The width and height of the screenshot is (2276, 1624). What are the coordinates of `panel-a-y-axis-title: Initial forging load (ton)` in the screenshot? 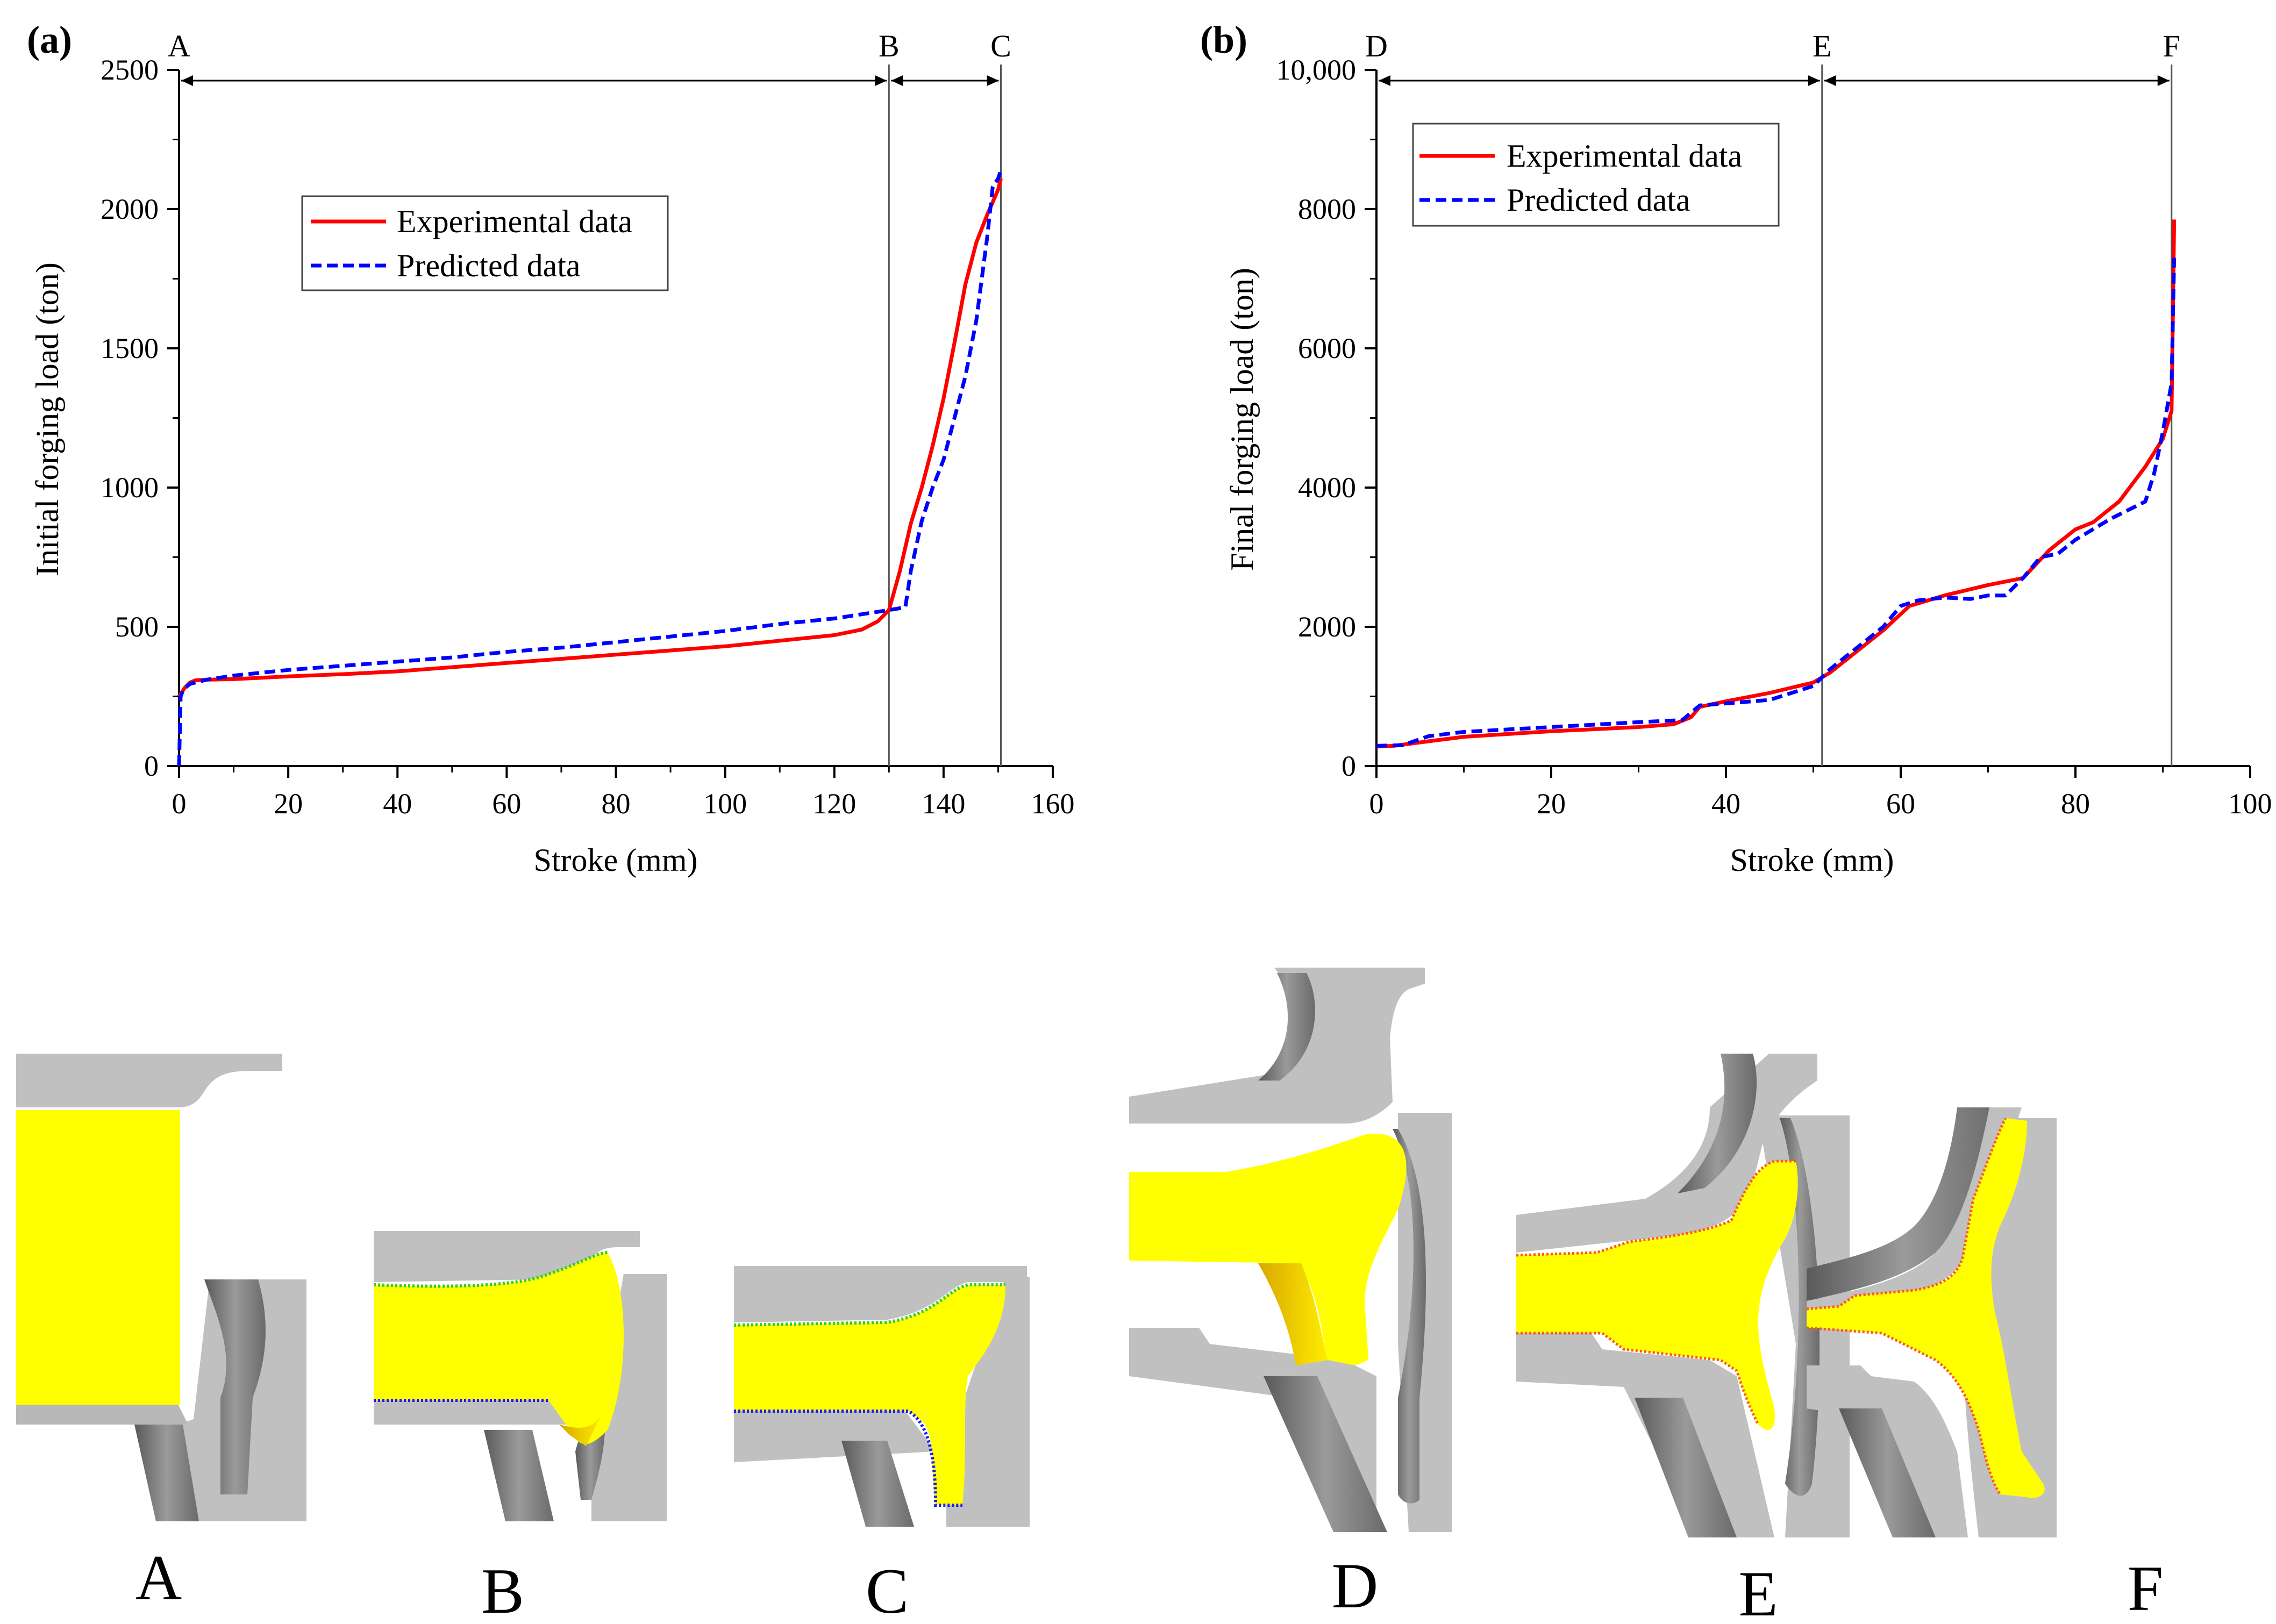 It's located at (47, 419).